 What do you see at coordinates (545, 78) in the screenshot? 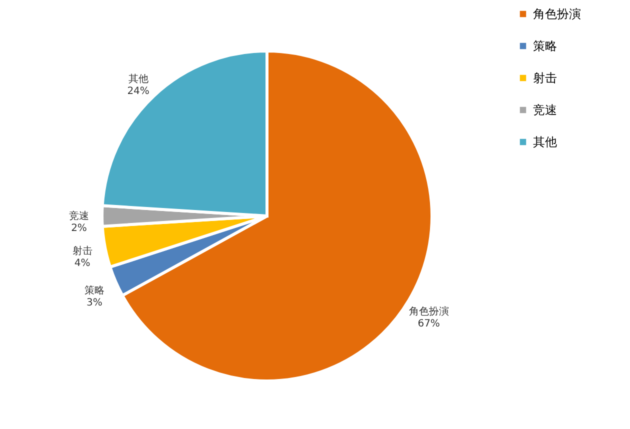
I see `legend-label: 射击` at bounding box center [545, 78].